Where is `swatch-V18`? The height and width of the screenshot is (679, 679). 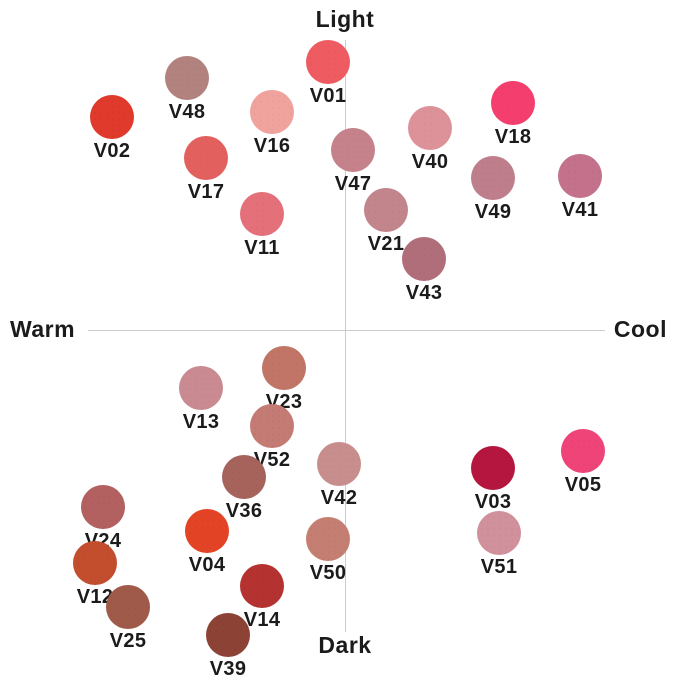
swatch-V18 is located at coordinates (513, 103).